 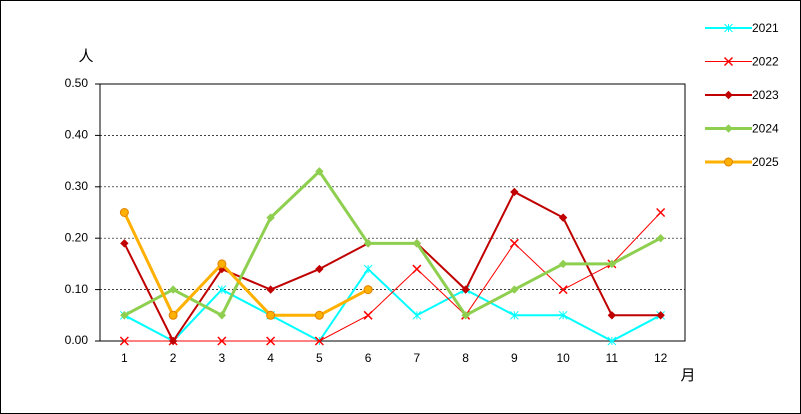 I want to click on legend-label: 2024, so click(x=765, y=129).